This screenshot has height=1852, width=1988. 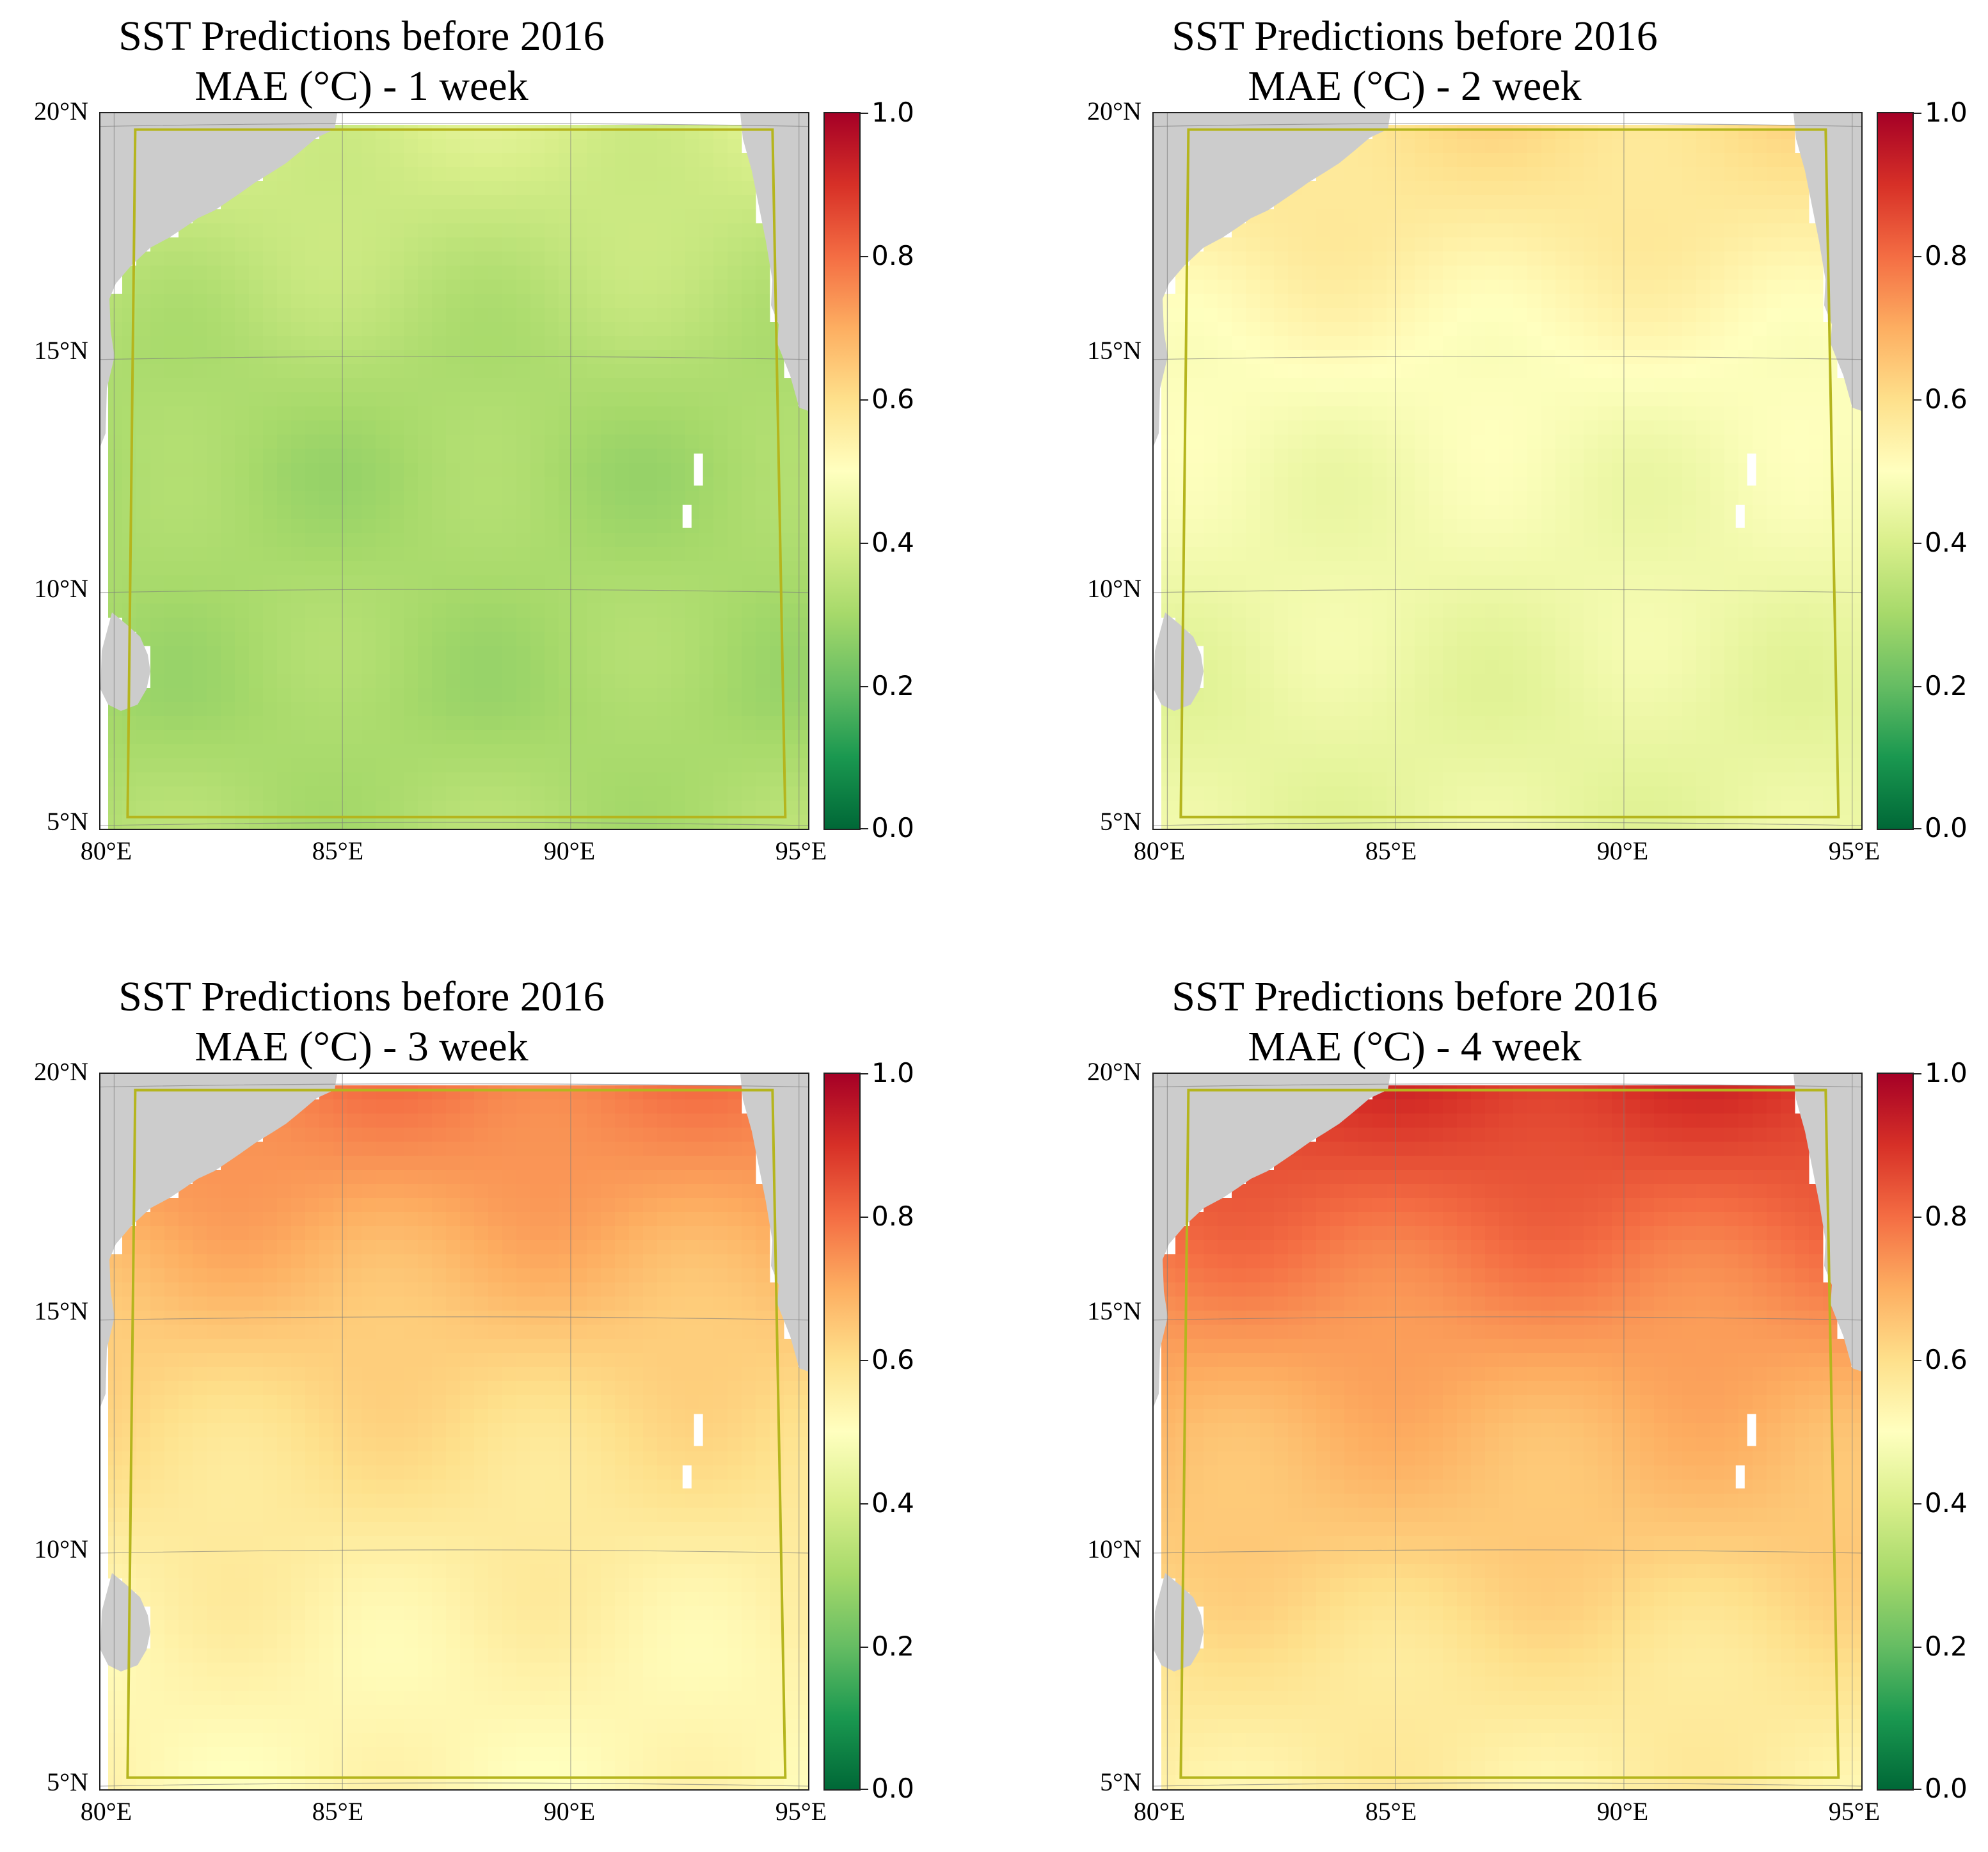 I want to click on ytick-label-10: 10°N, so click(x=61, y=588).